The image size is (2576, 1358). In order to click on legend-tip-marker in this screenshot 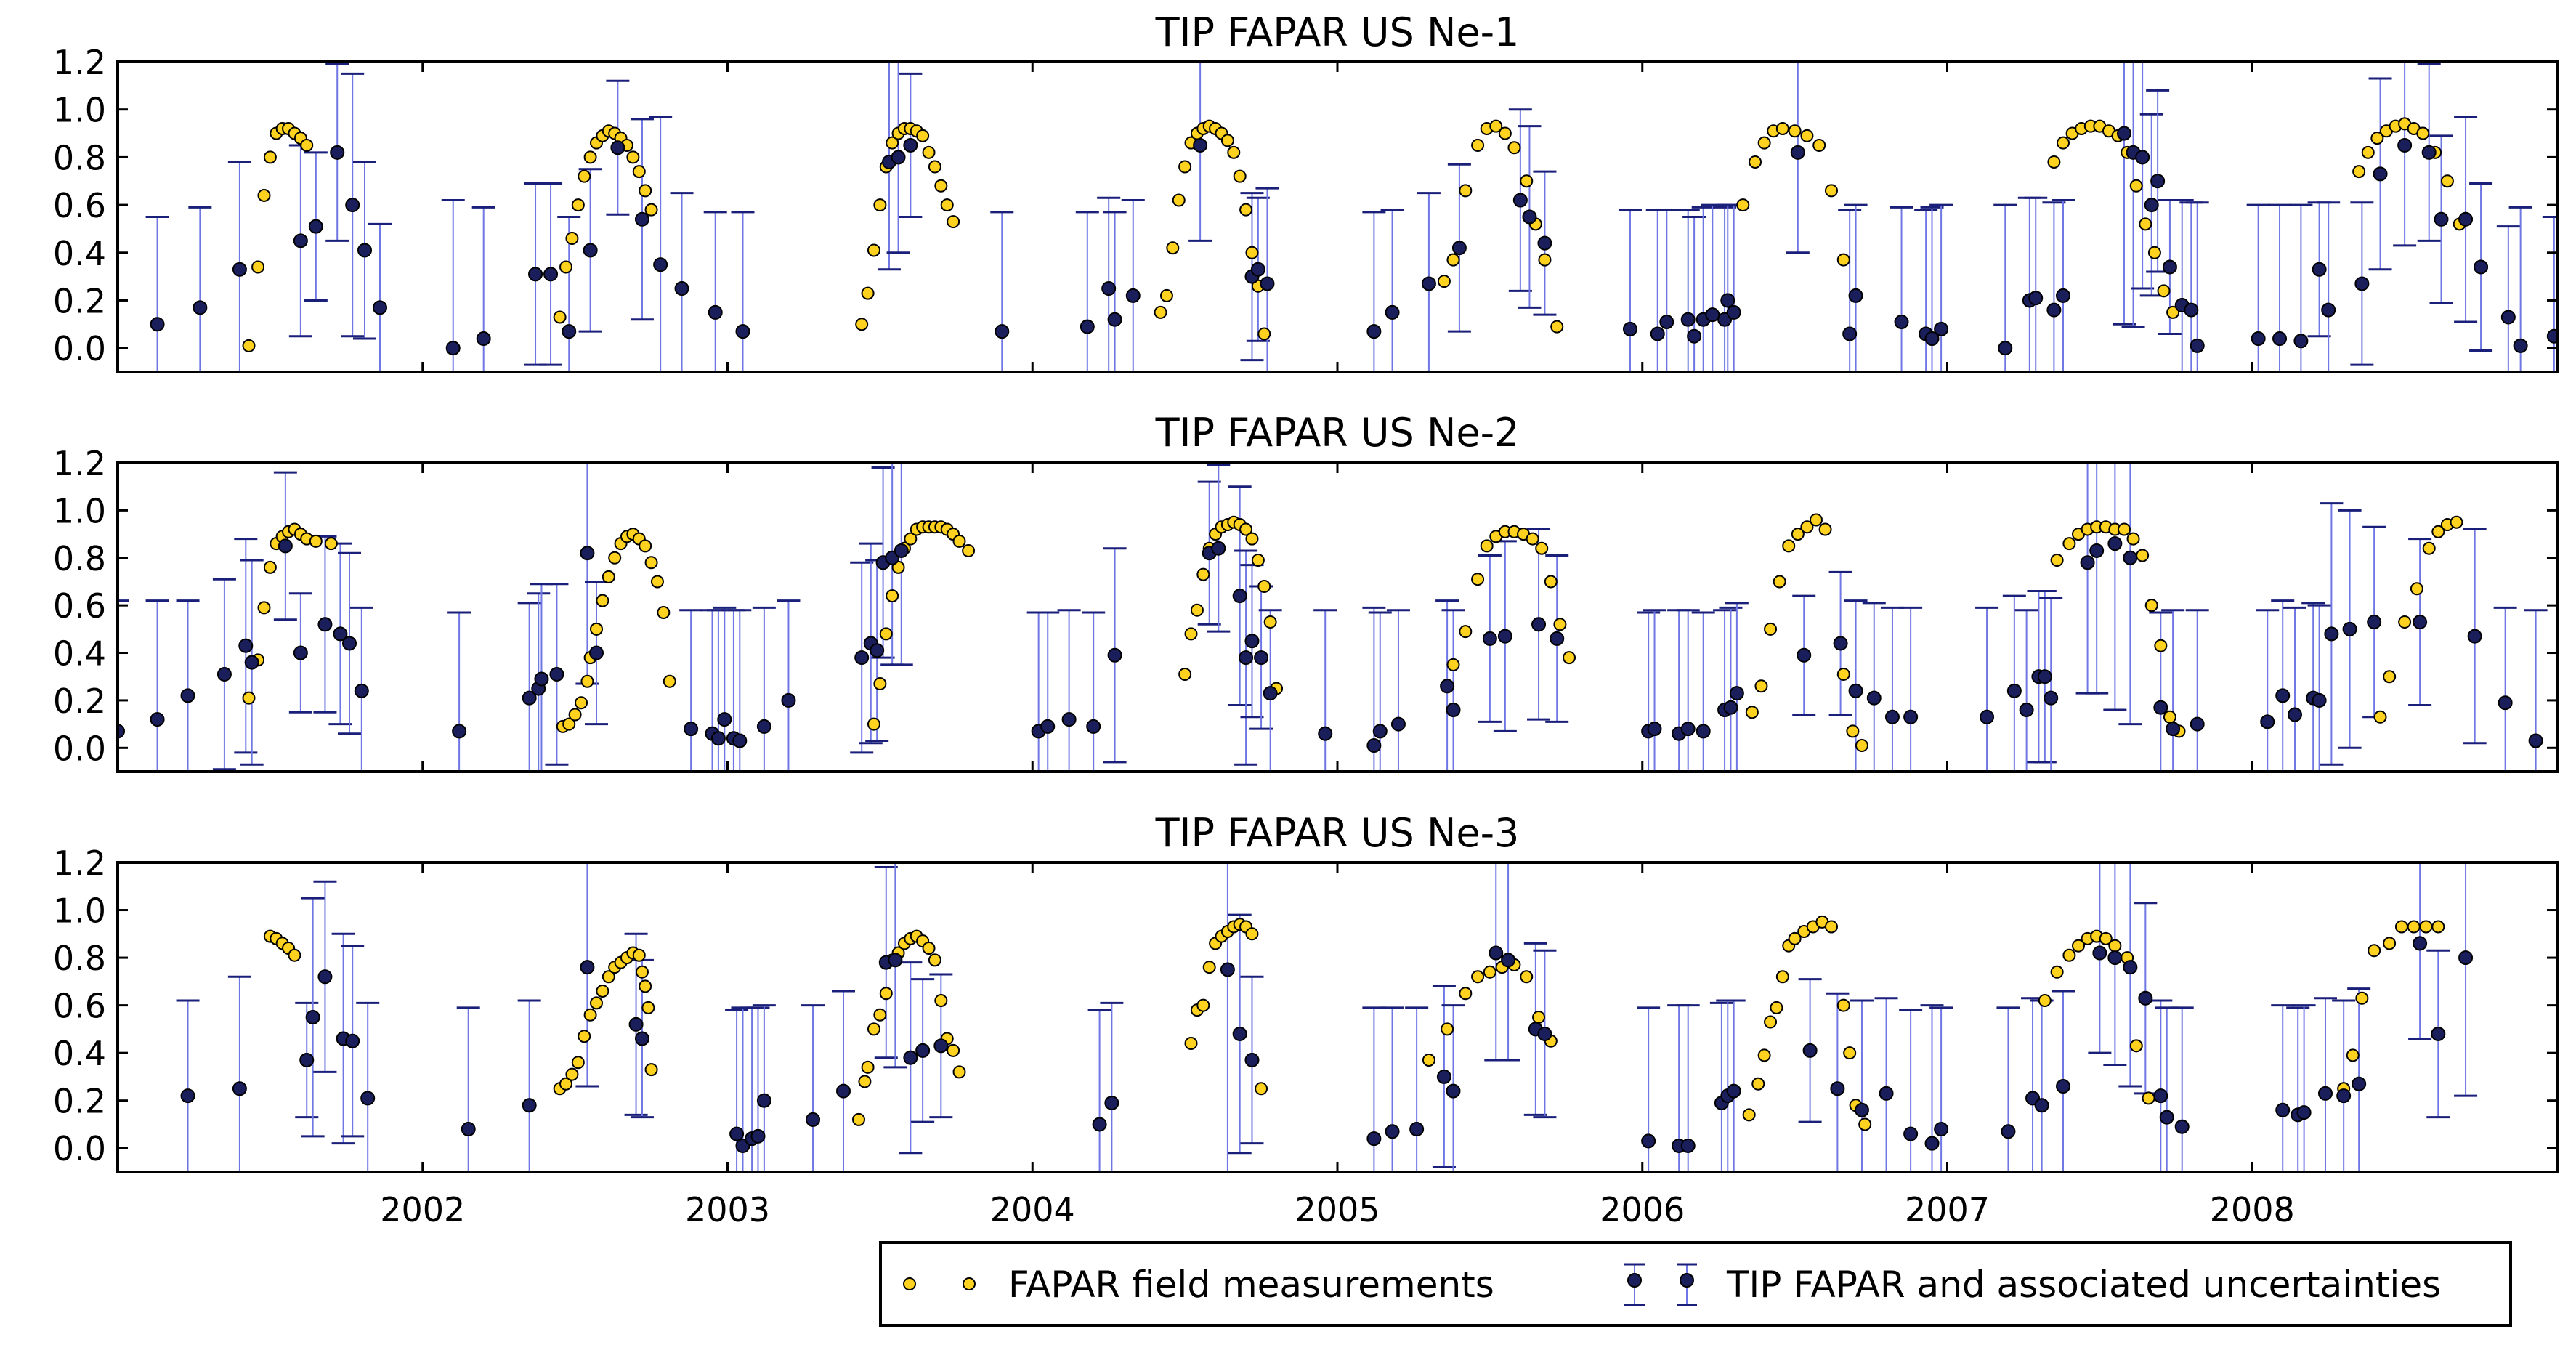, I will do `click(1687, 1280)`.